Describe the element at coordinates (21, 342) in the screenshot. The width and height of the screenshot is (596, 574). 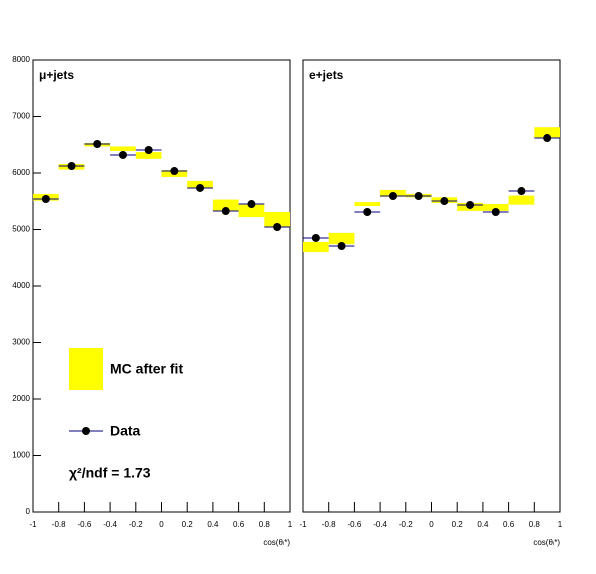
I see `y-tick-label: 3000` at that location.